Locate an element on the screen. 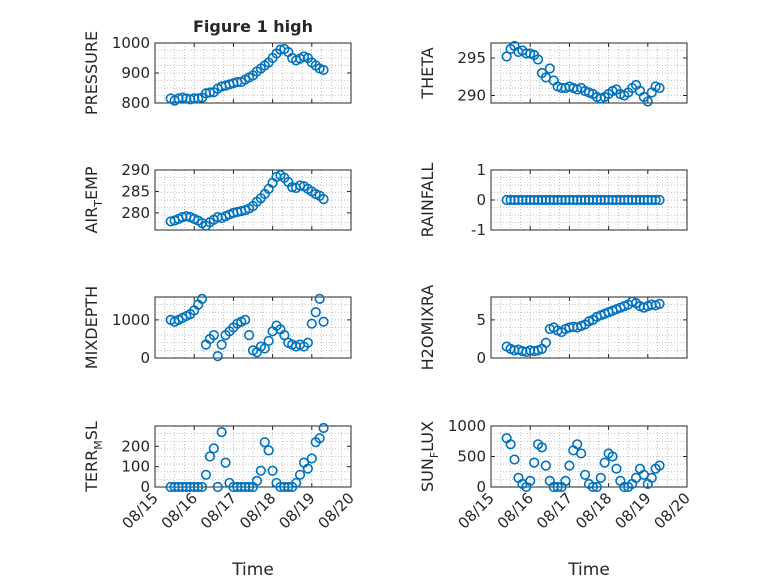 Image resolution: width=778 pixels, height=583 pixels. y-tick-label: 100 is located at coordinates (135, 467).